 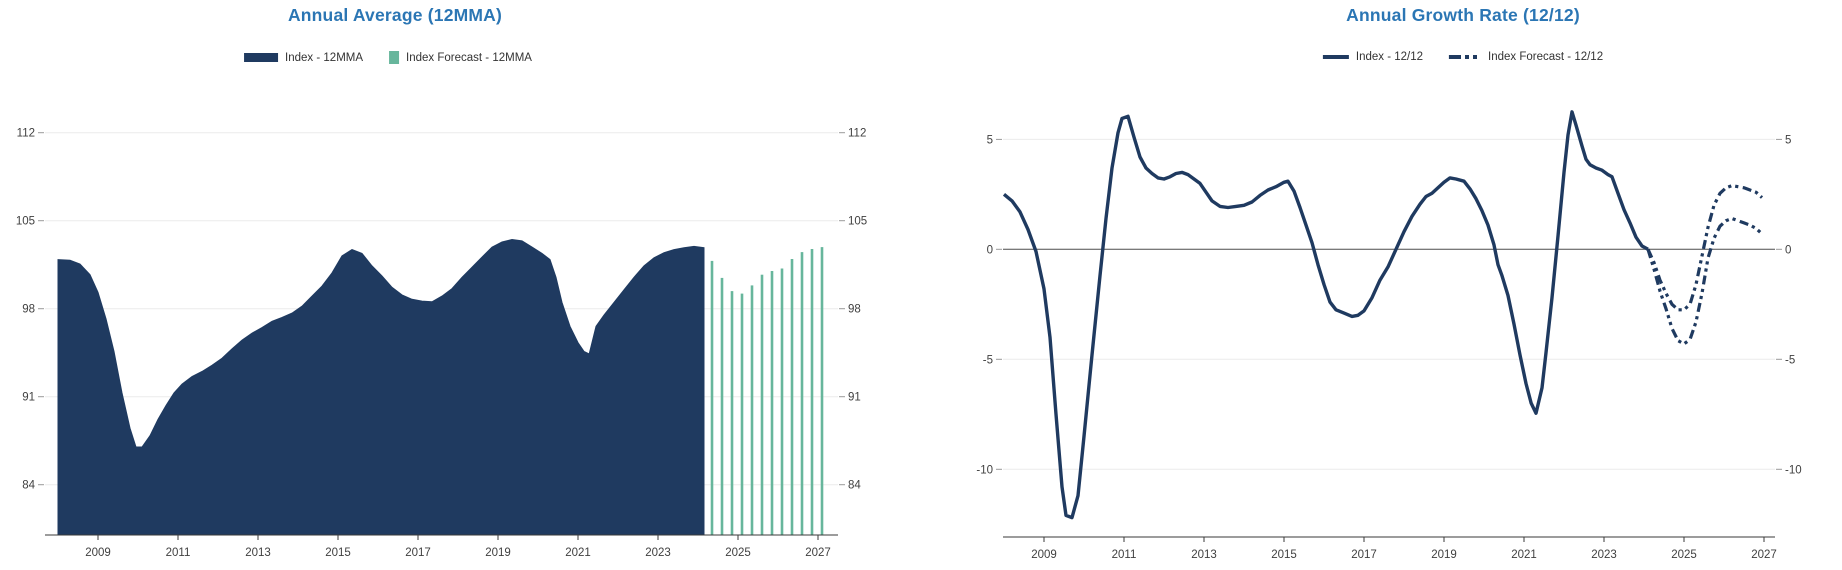 I want to click on y-axis-label-right: 0, so click(x=1788, y=250).